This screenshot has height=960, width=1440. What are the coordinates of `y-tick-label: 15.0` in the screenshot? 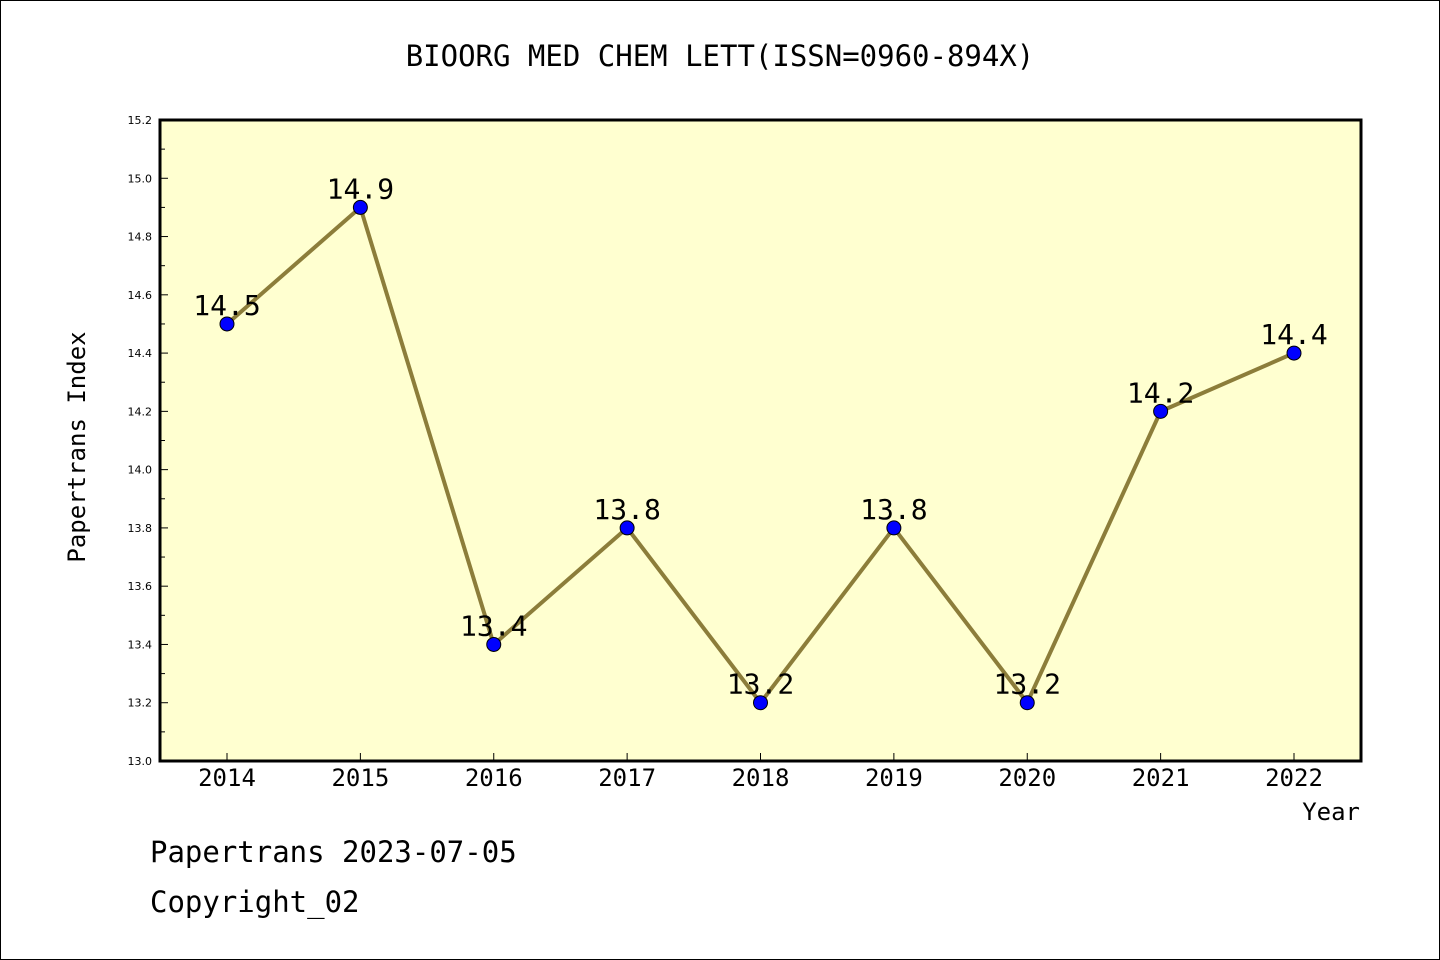 It's located at (140, 178).